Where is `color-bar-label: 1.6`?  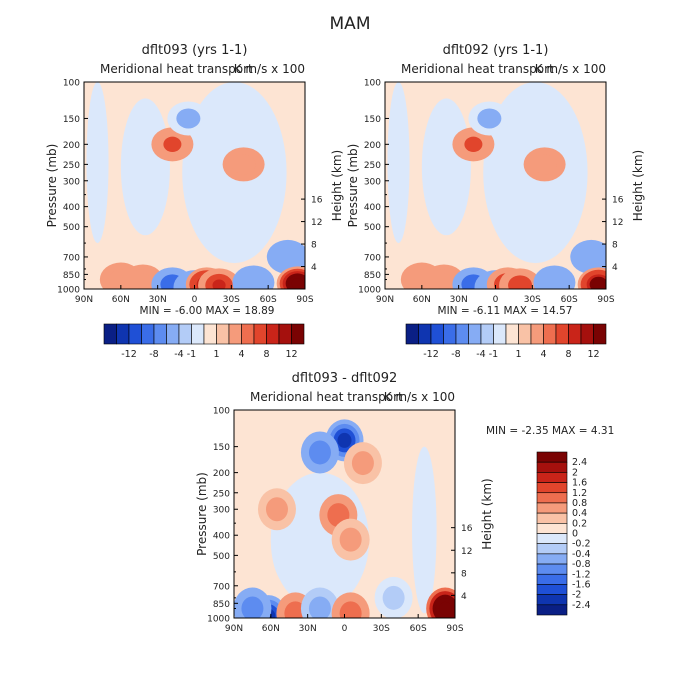 color-bar-label: 1.6 is located at coordinates (579, 483).